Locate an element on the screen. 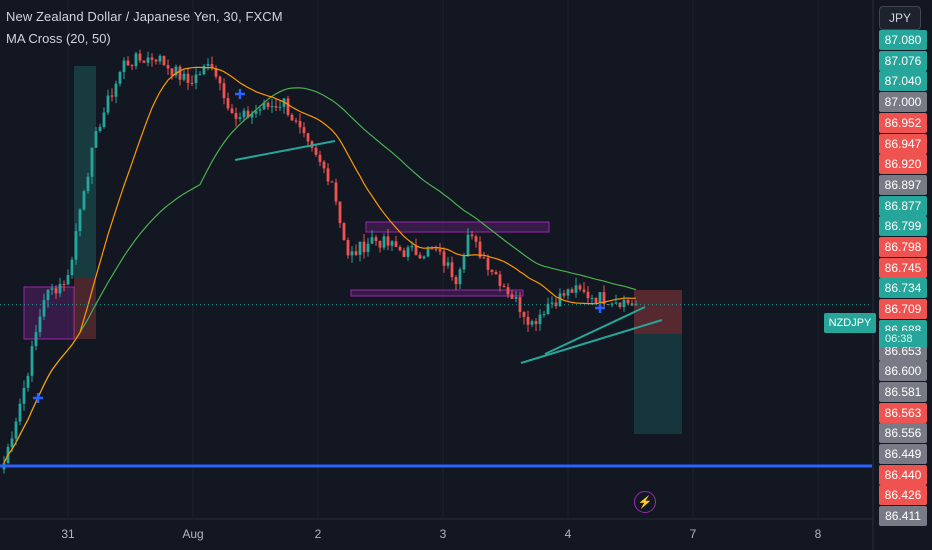  cross-marker is located at coordinates (600, 308).